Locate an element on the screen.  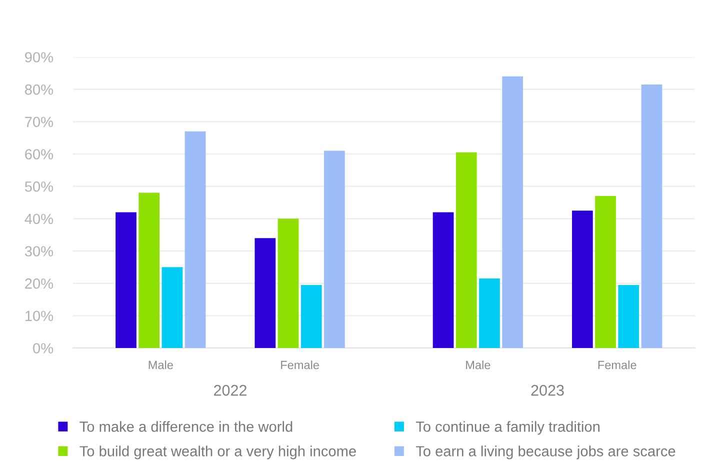
y-tick-label: 80% is located at coordinates (39, 89).